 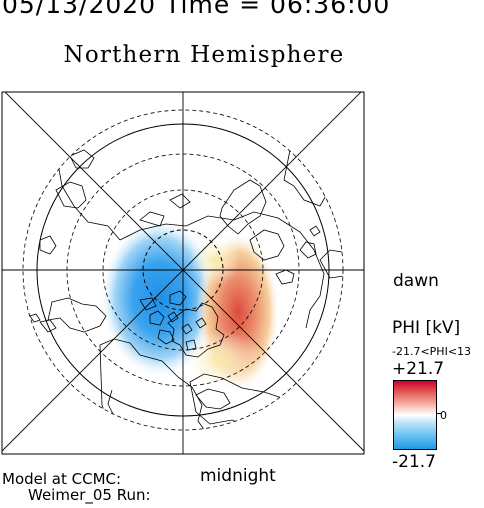 What do you see at coordinates (196, 9) in the screenshot?
I see `datetime-header: 05/13/2020 Time = 06:36:00` at bounding box center [196, 9].